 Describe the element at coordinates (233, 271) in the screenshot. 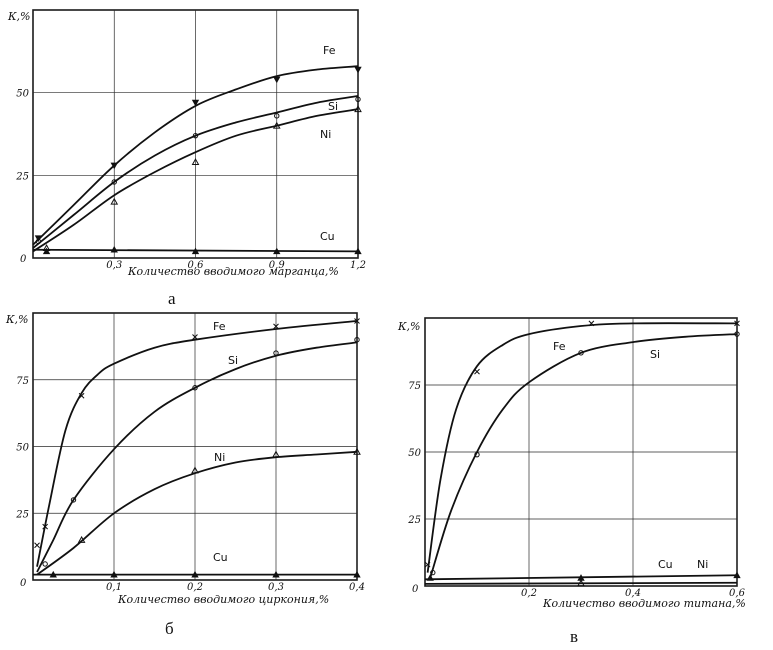

I see `x-axis-label: Количество вводимого марганца,%` at that location.